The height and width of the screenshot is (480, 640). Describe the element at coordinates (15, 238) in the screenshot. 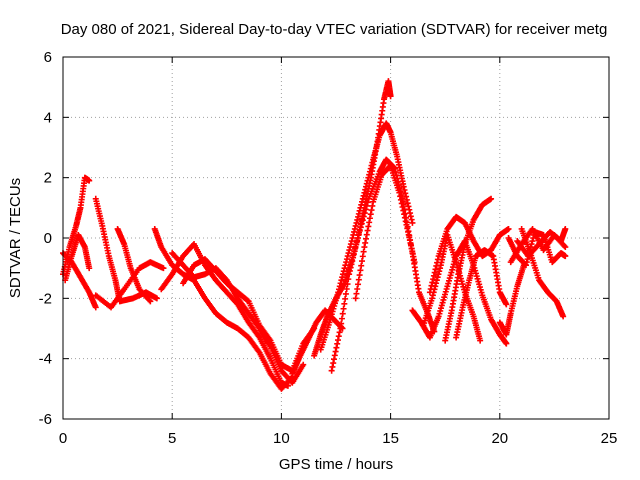

I see `y-axis-label: SDTVAR / TECUs` at that location.